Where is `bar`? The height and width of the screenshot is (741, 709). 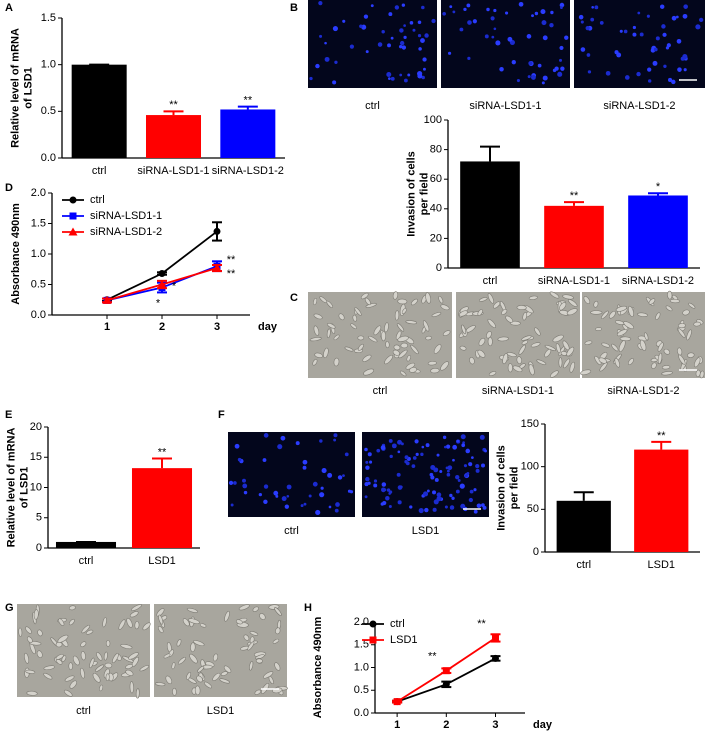 bar is located at coordinates (490, 214).